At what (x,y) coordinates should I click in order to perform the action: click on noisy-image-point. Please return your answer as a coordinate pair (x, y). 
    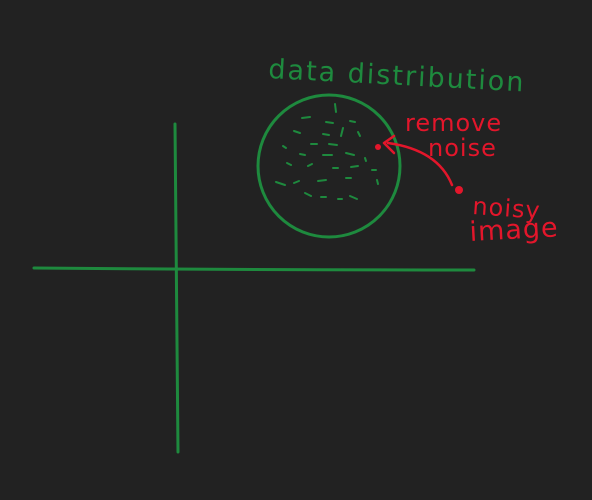
    Looking at the image, I should click on (459, 190).